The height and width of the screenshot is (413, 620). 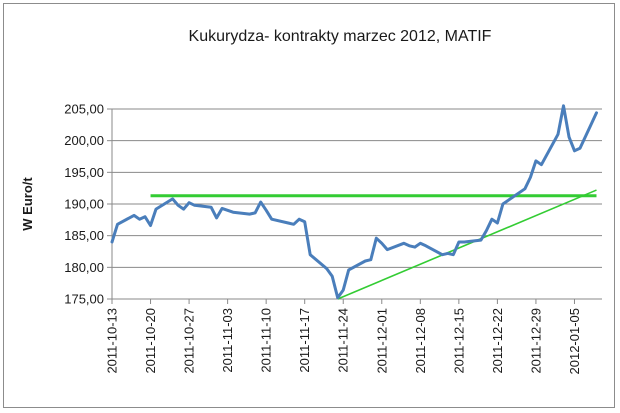 What do you see at coordinates (227, 340) in the screenshot?
I see `x-tick-label: 2011-11-03` at bounding box center [227, 340].